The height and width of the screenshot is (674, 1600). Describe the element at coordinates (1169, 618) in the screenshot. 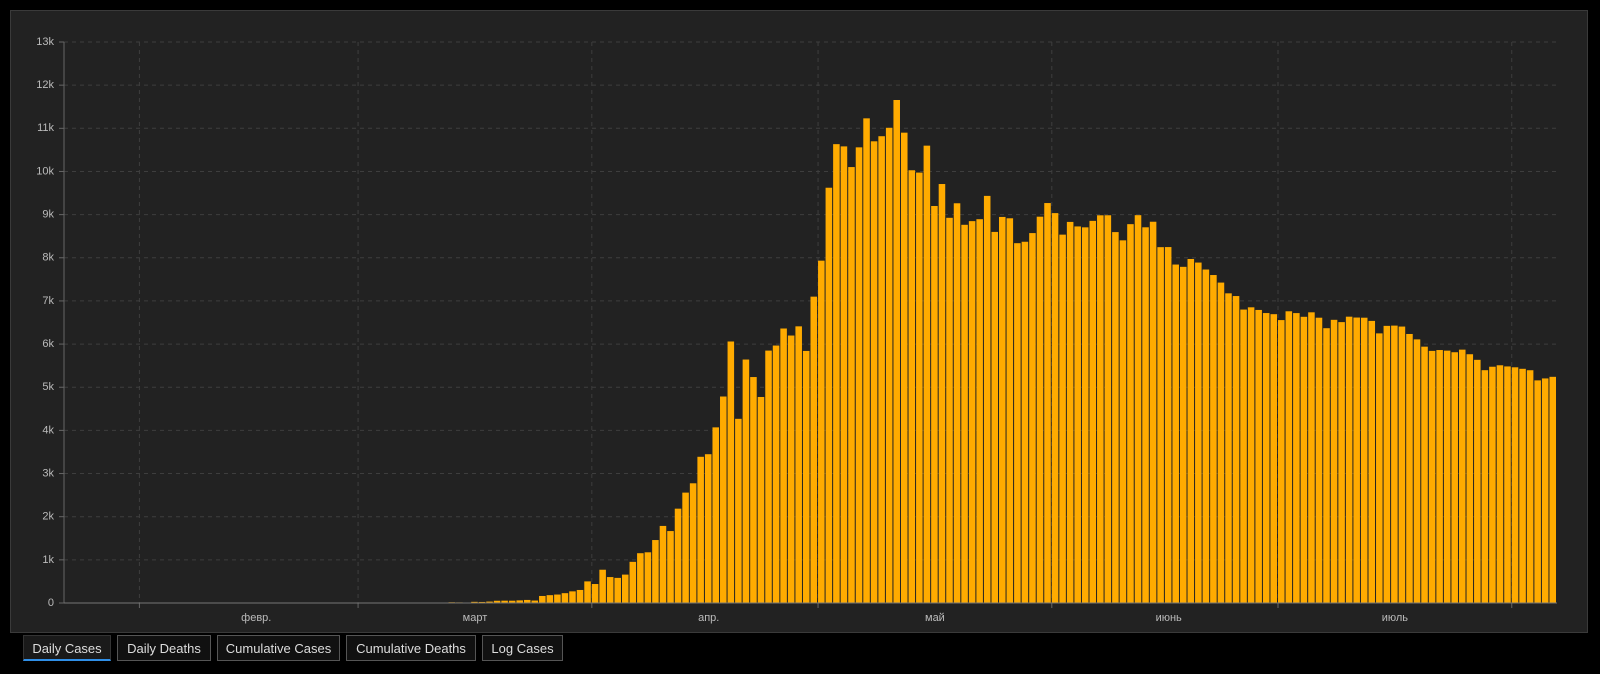

I see `x-tick-label: июнь` at that location.